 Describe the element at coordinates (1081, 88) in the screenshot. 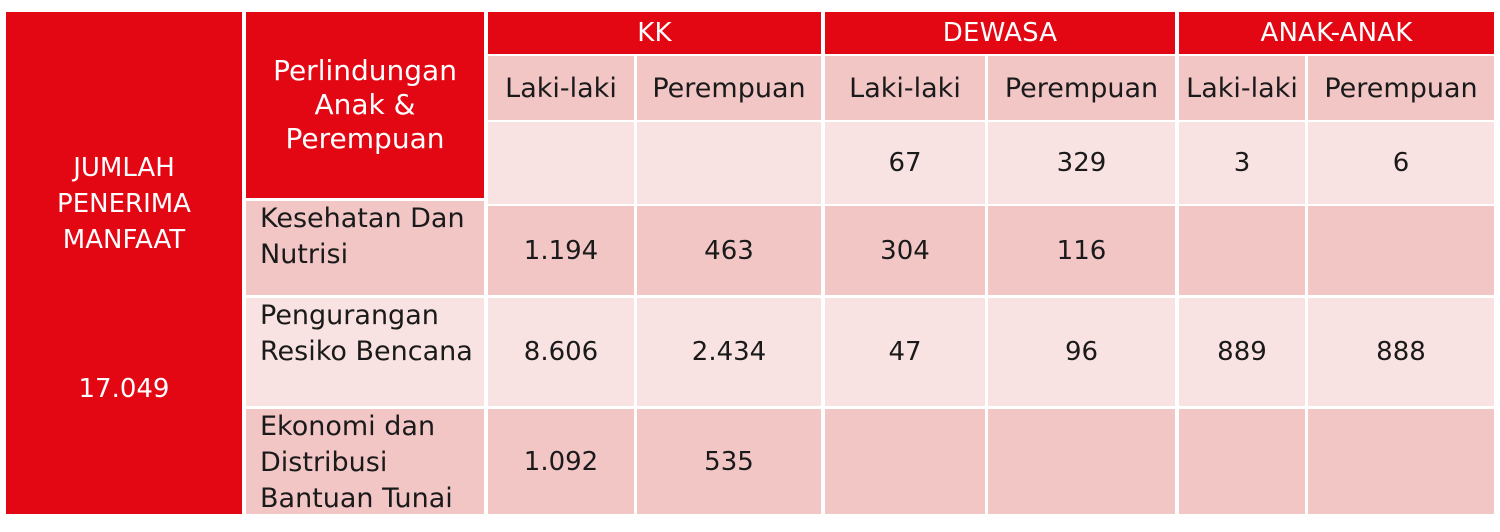

I see `subheader-dewasa-female: Perempuan` at that location.